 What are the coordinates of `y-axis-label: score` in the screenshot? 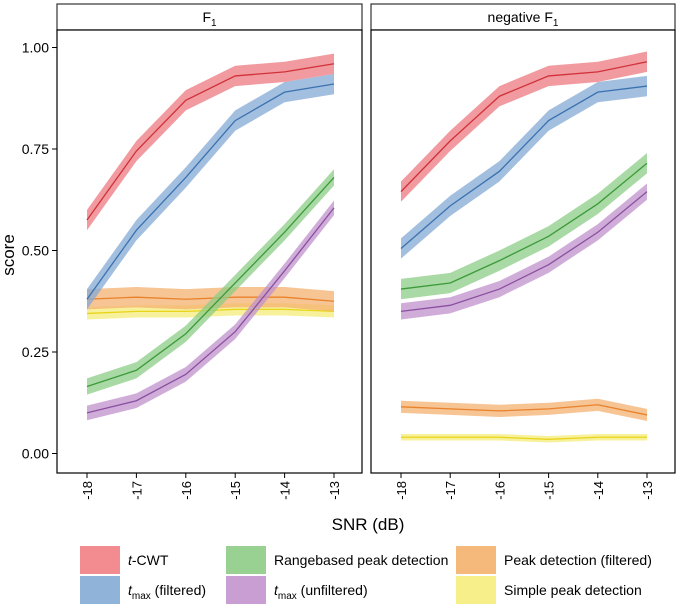 It's located at (9, 255).